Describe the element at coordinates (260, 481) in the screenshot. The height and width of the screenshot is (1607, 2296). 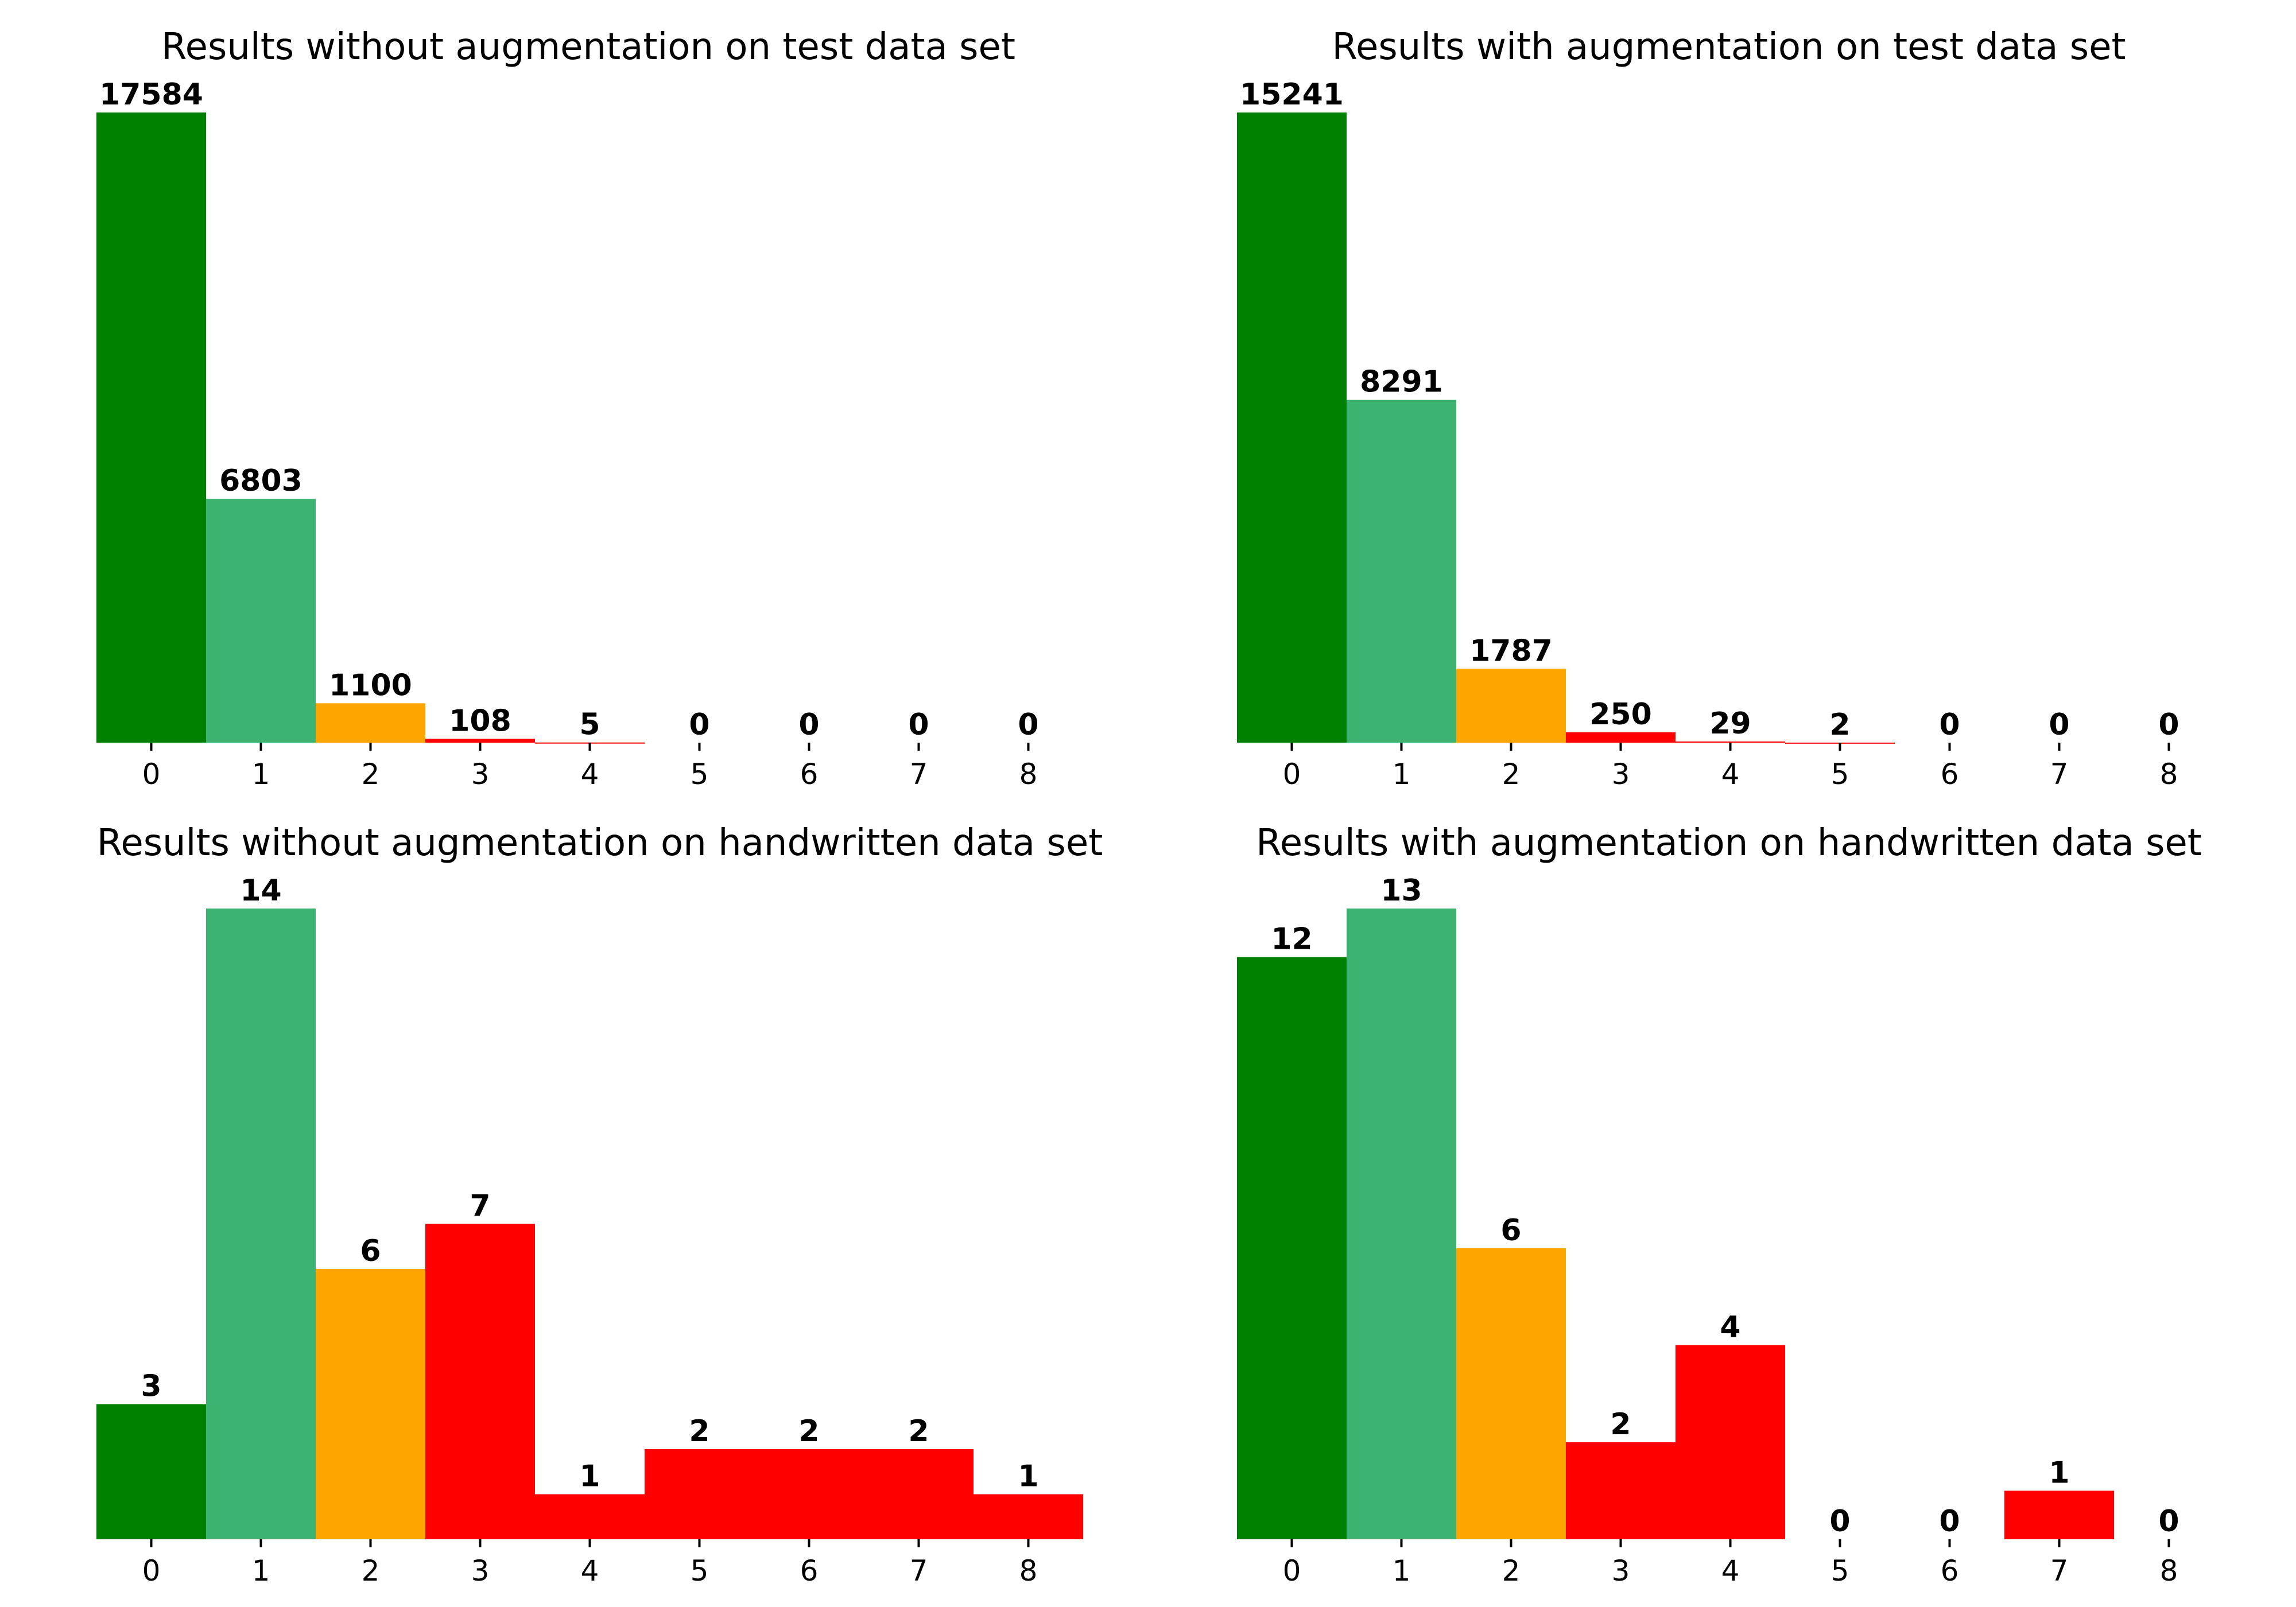
I see `bar-value-label: 6803` at that location.